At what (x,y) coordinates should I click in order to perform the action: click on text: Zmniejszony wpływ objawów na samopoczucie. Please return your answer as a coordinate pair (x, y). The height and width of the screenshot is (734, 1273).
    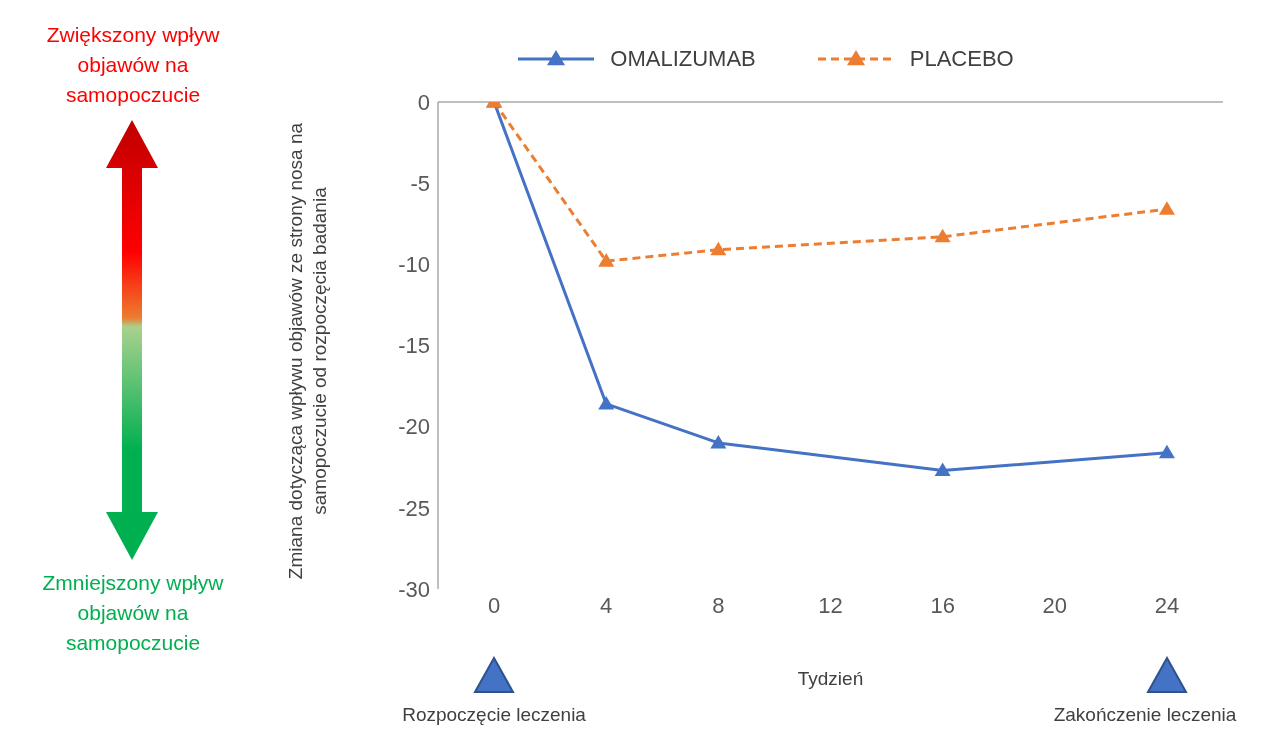
    Looking at the image, I should click on (133, 613).